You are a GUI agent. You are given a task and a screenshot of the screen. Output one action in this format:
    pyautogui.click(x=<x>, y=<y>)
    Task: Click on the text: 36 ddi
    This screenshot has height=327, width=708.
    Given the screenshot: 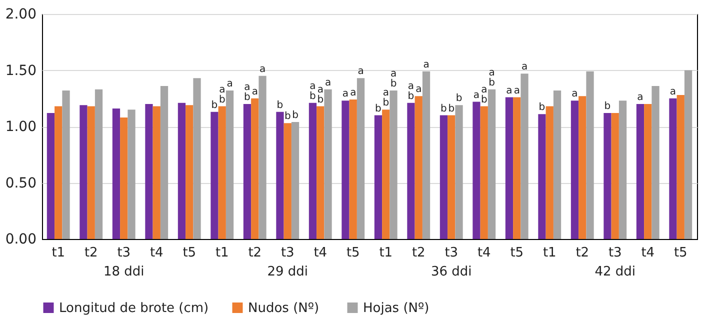 What is the action you would take?
    pyautogui.click(x=451, y=272)
    